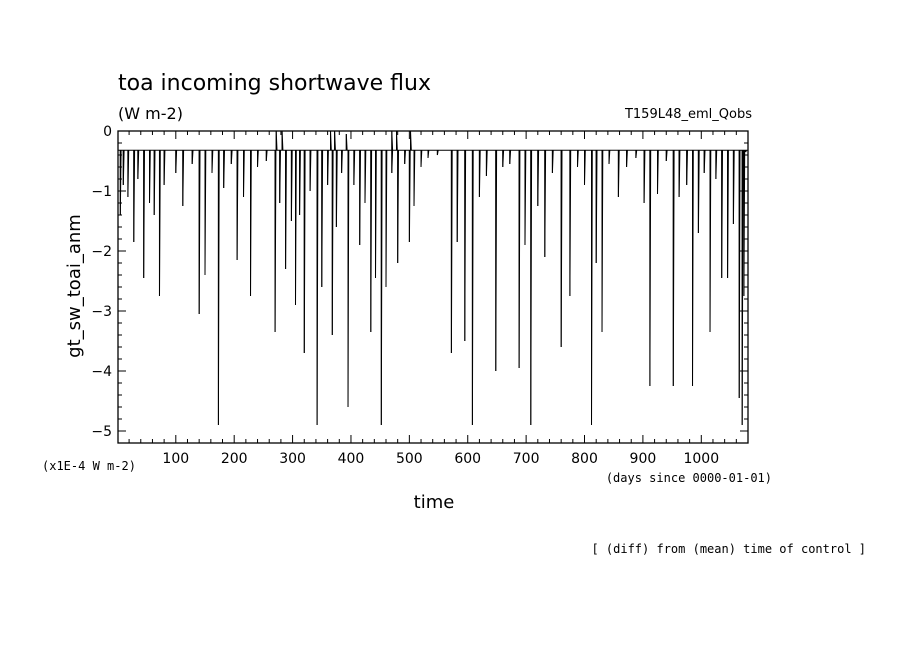 The height and width of the screenshot is (654, 904). Describe the element at coordinates (107, 132) in the screenshot. I see `y-tick-label: 0` at that location.